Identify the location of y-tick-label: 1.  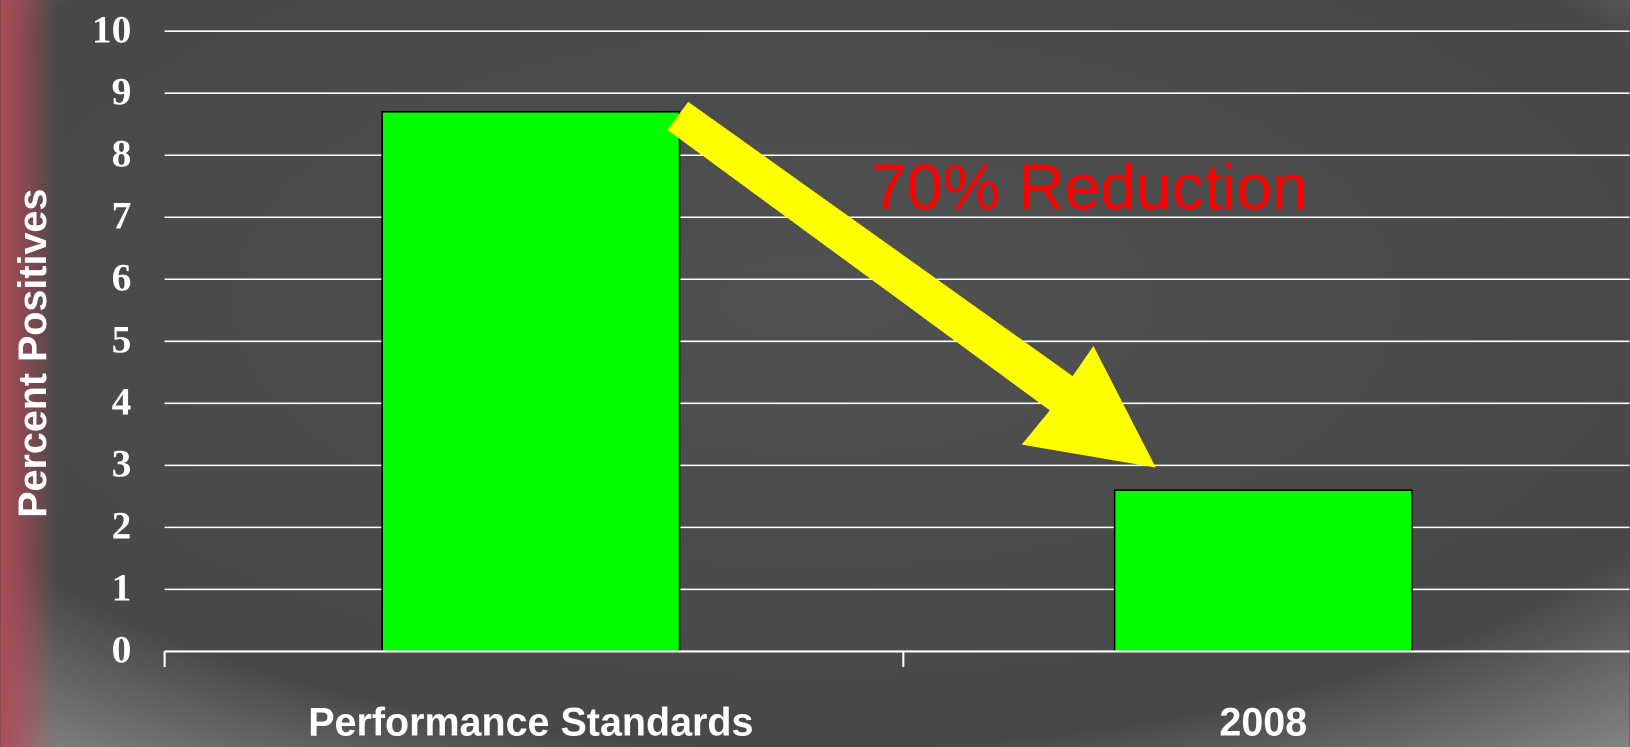
(122, 588).